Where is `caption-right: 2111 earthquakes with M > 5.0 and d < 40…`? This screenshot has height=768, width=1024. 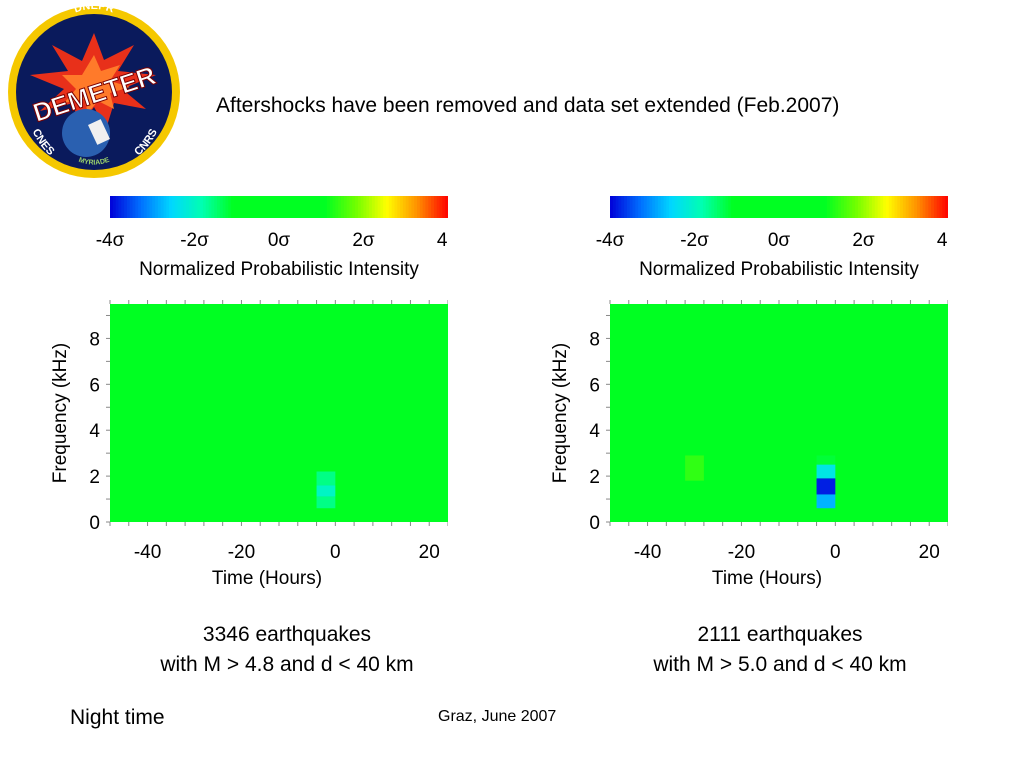 caption-right: 2111 earthquakes with M > 5.0 and d < 40… is located at coordinates (780, 650).